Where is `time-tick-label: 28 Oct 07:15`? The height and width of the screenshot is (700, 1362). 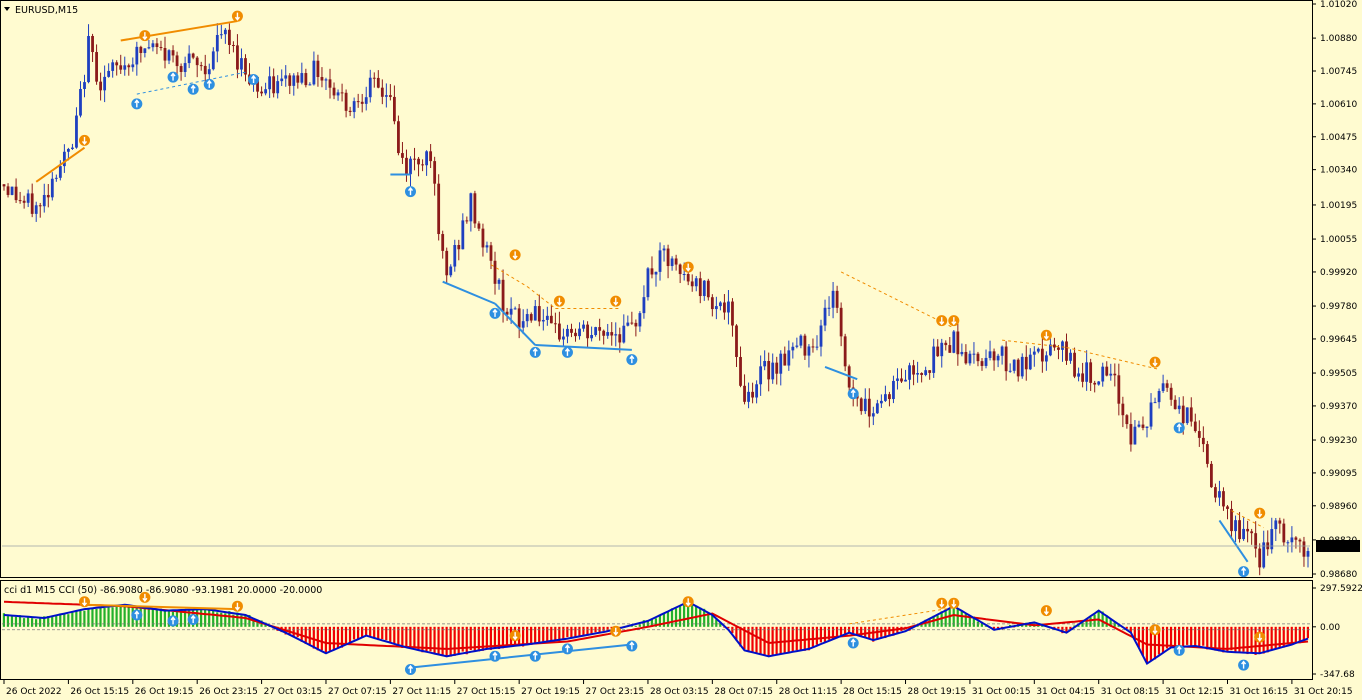 time-tick-label: 28 Oct 07:15 is located at coordinates (743, 692).